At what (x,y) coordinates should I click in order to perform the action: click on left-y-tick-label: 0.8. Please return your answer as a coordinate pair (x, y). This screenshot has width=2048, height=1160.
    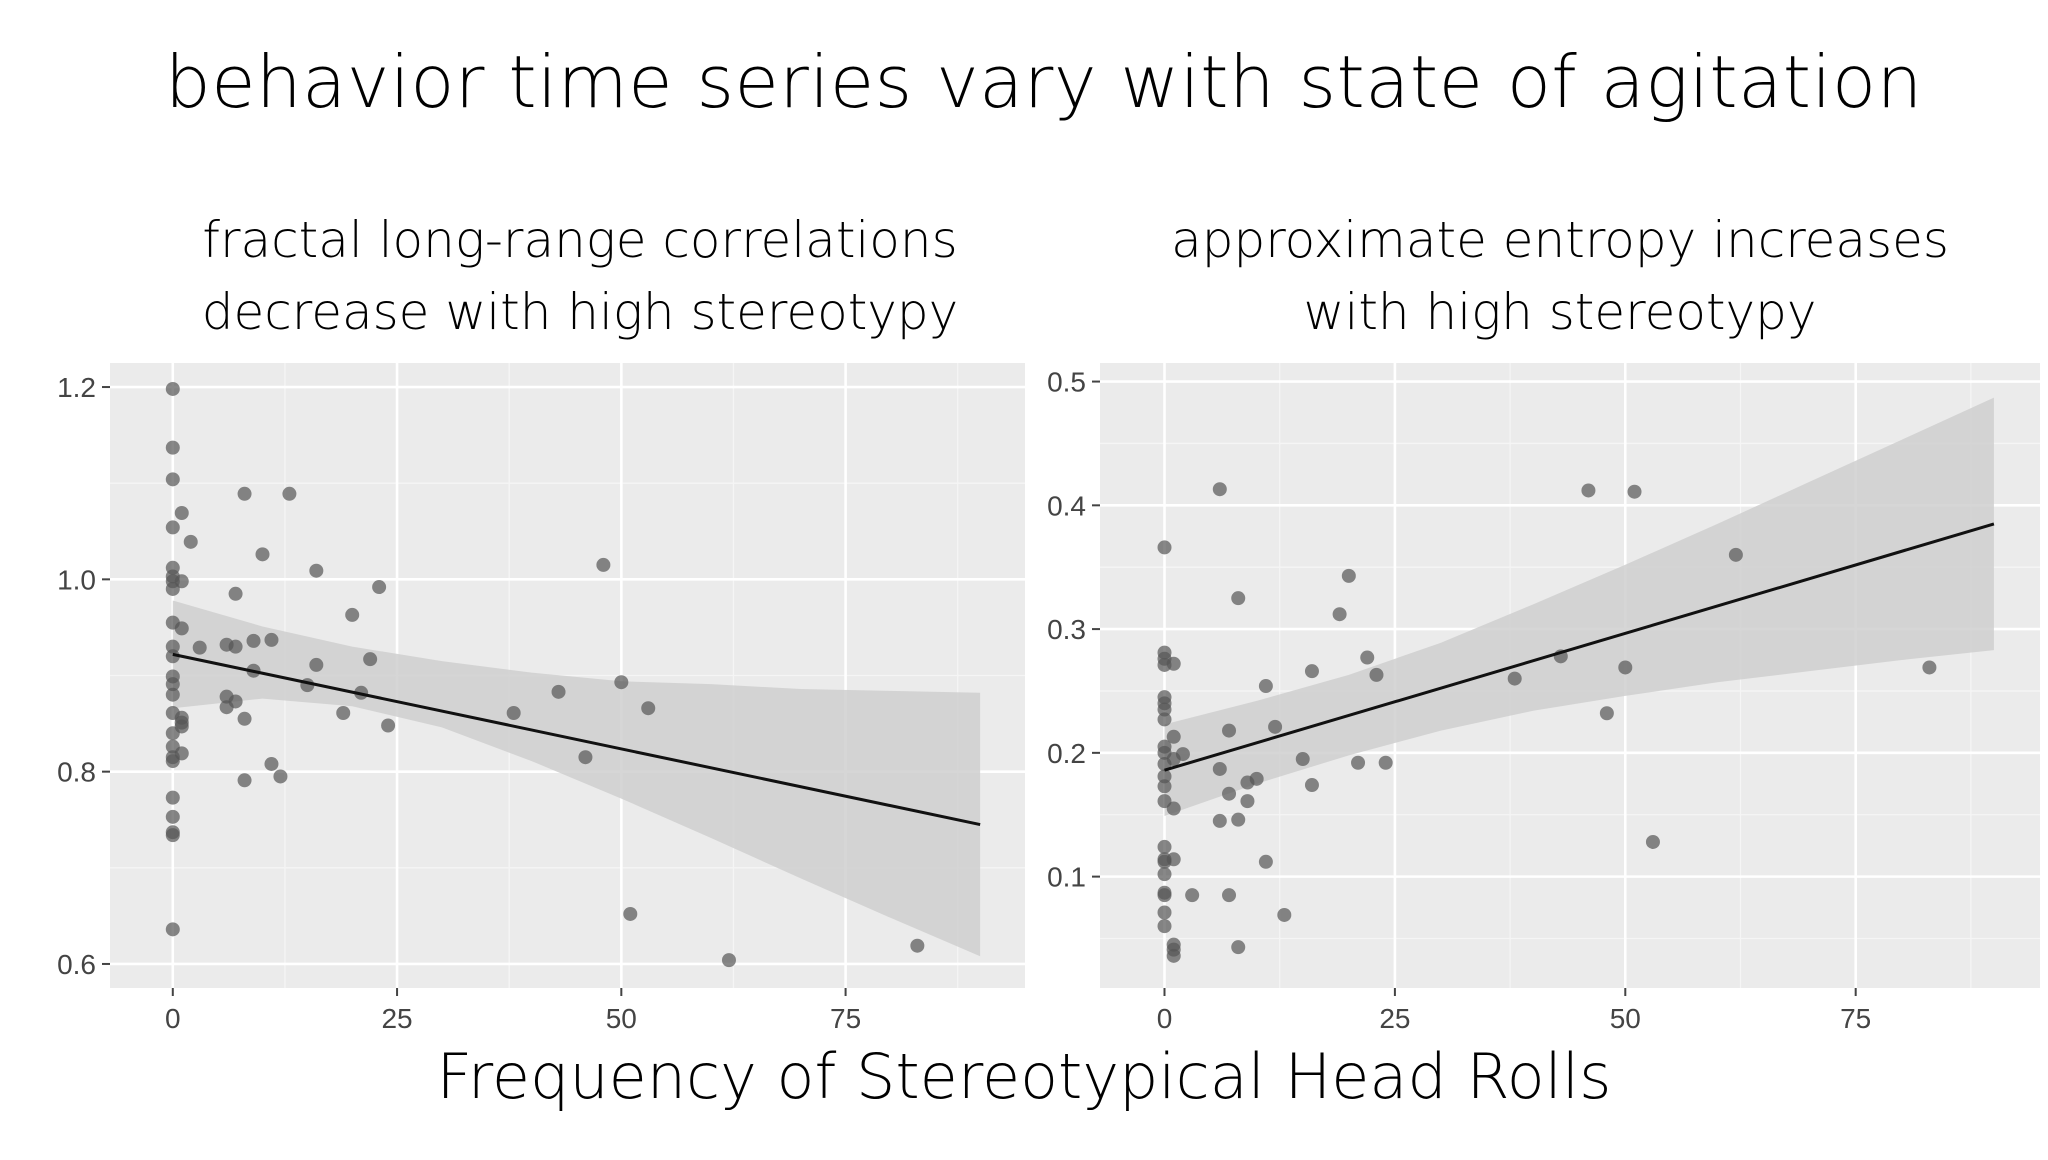
    Looking at the image, I should click on (76, 772).